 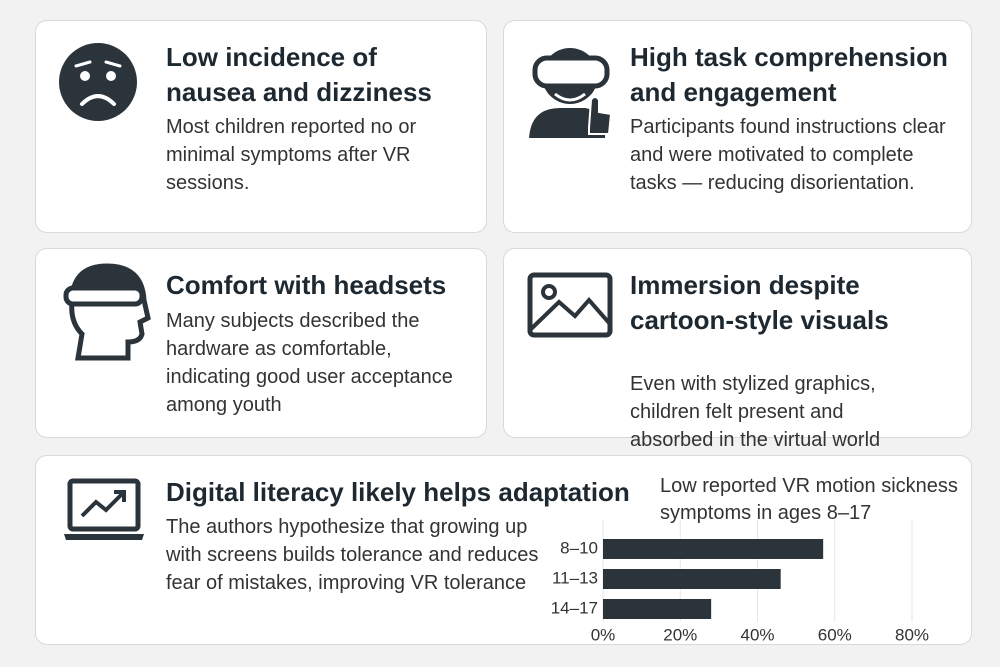 What do you see at coordinates (737, 343) in the screenshot?
I see `card` at bounding box center [737, 343].